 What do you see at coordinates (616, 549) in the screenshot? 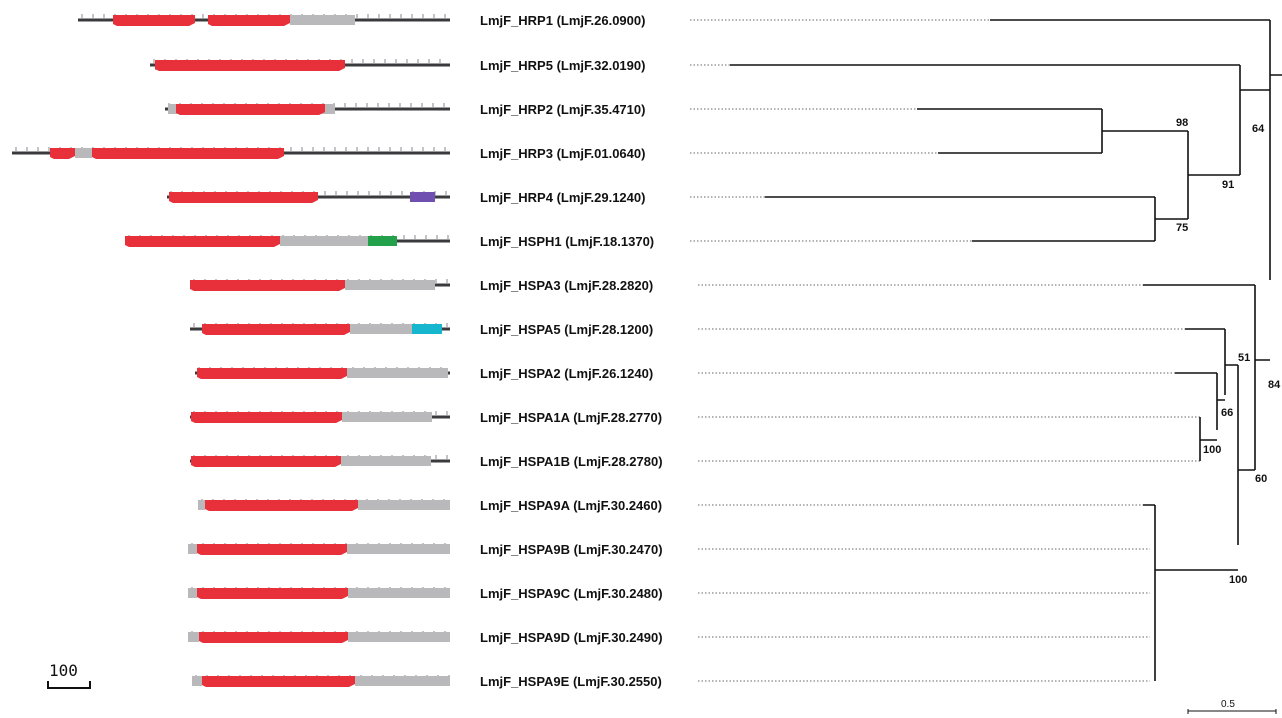
I see `gene-id: (LmjF.30.2470)` at bounding box center [616, 549].